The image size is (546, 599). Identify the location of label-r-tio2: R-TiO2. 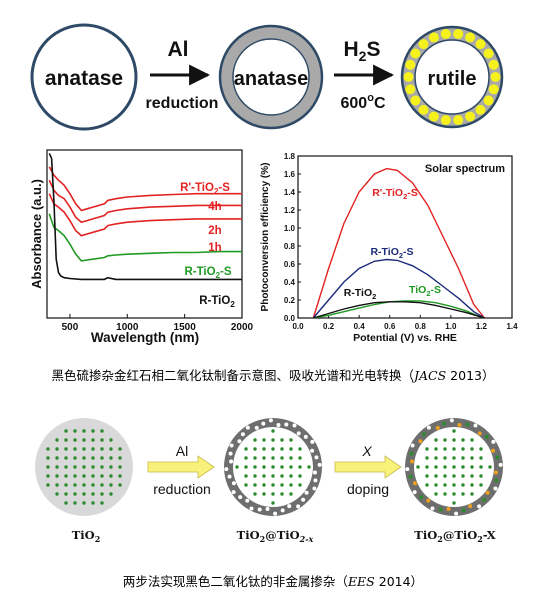
(217, 302).